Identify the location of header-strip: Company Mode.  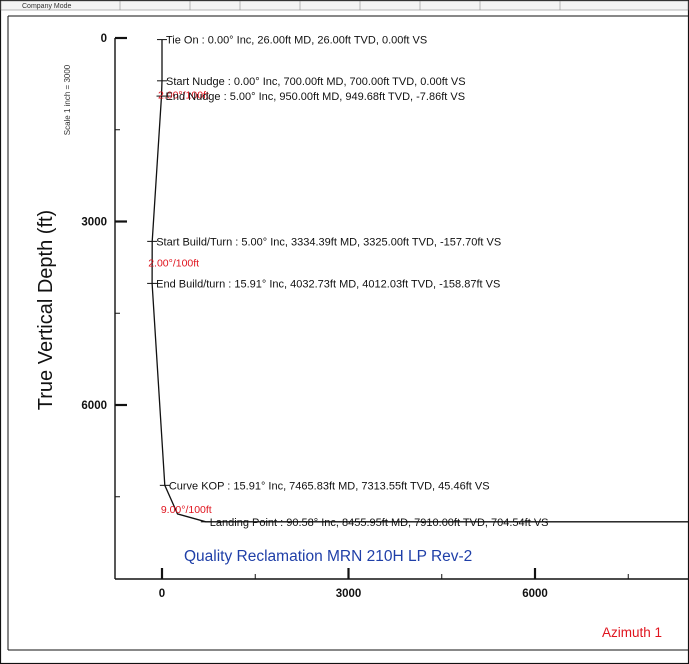
(344, 5).